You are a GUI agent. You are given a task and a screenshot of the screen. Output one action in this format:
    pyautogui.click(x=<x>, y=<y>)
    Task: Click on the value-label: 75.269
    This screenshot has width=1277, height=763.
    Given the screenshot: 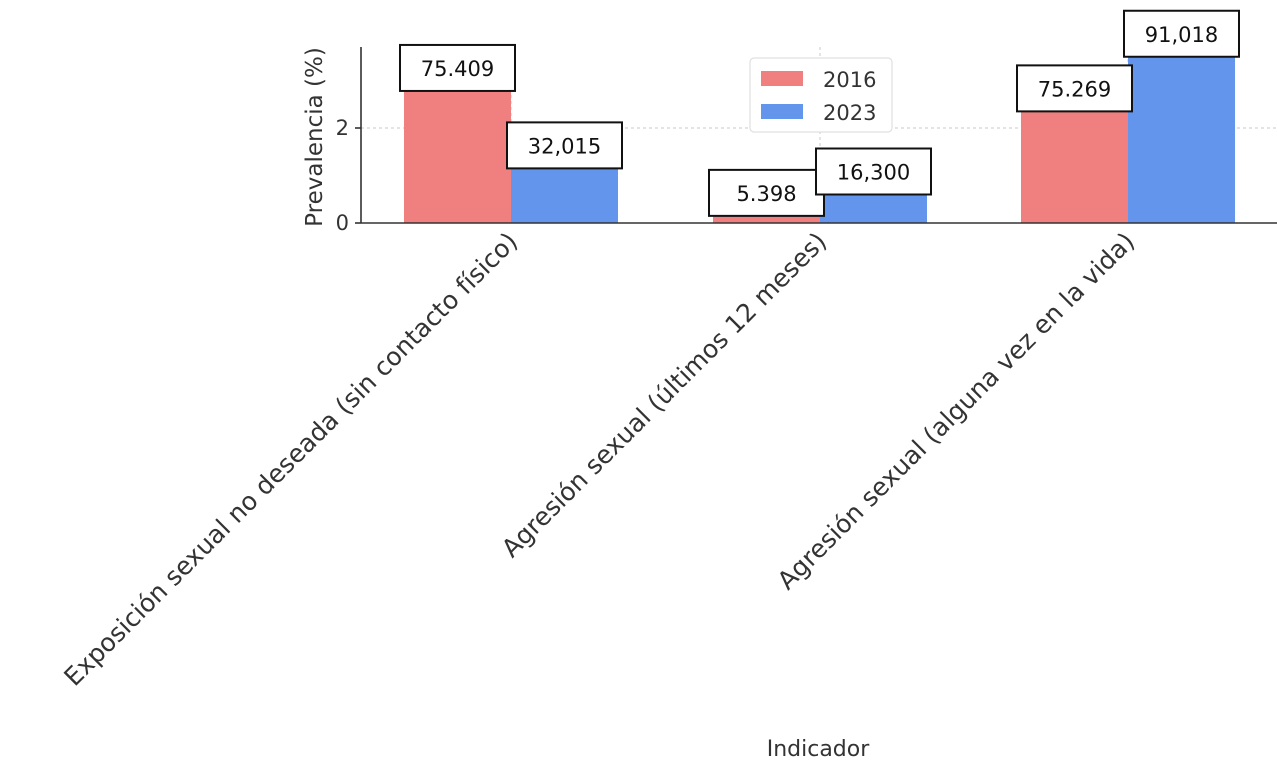 What is the action you would take?
    pyautogui.click(x=1074, y=89)
    